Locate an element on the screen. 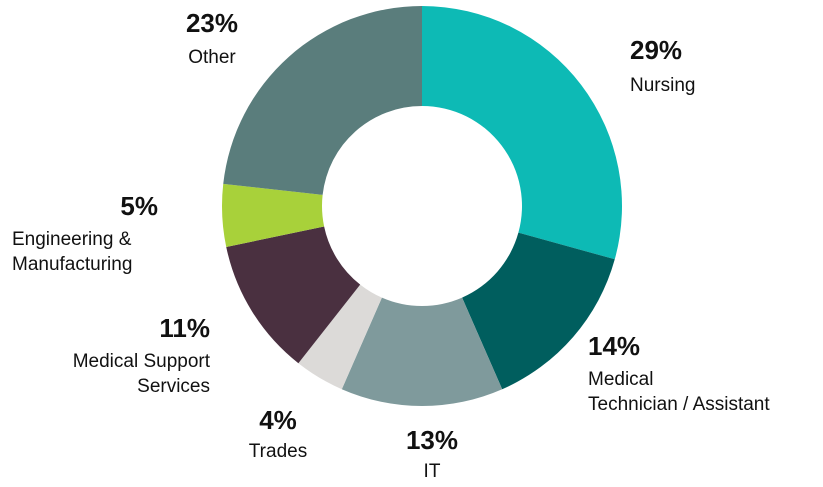  slice-label: IT is located at coordinates (432, 471).